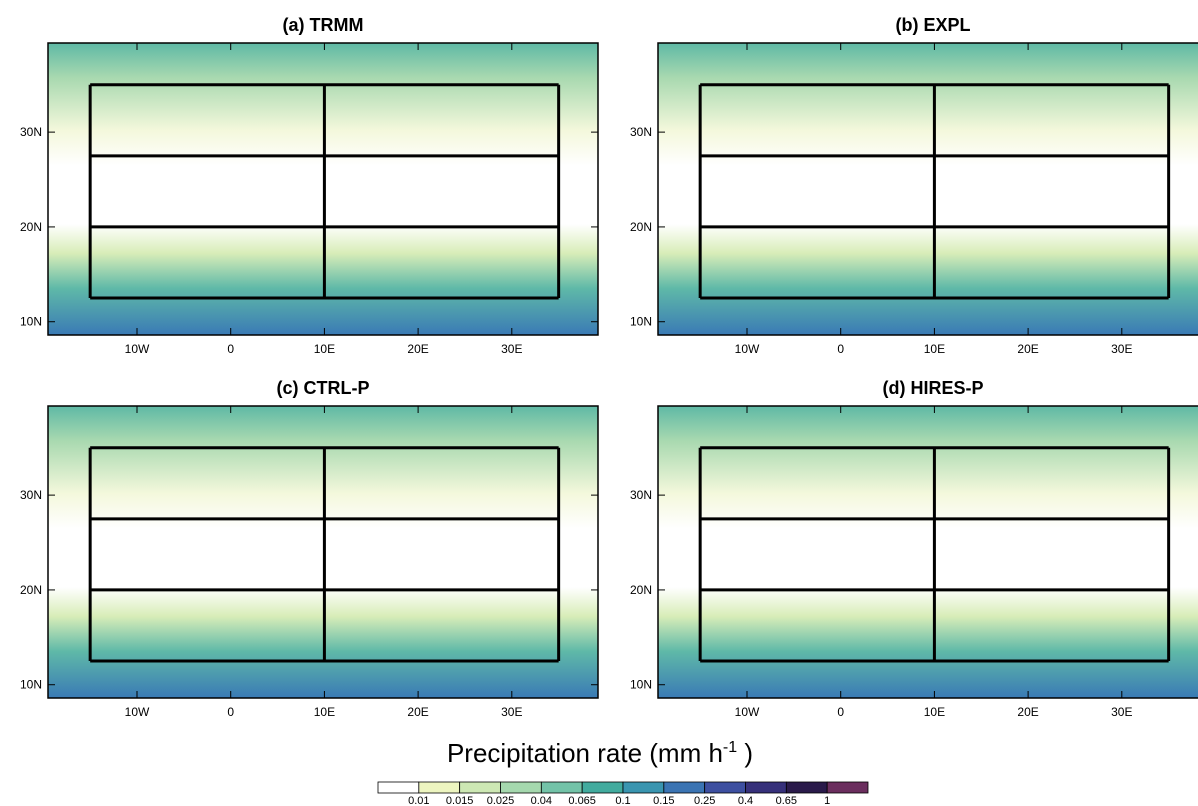  Describe the element at coordinates (622, 800) in the screenshot. I see `colorbar-label: 0.1` at that location.